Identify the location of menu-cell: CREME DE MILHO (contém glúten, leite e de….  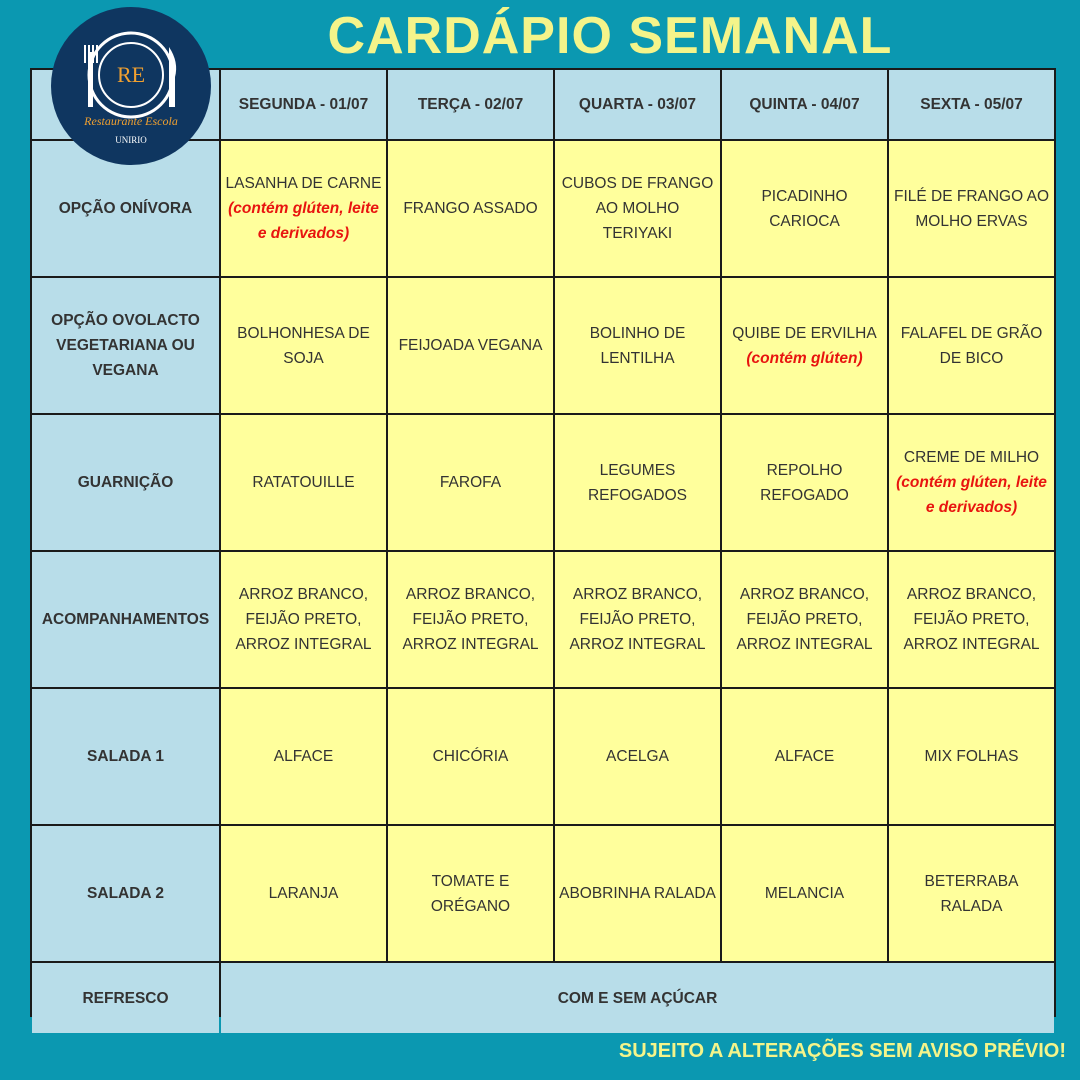
(971, 482).